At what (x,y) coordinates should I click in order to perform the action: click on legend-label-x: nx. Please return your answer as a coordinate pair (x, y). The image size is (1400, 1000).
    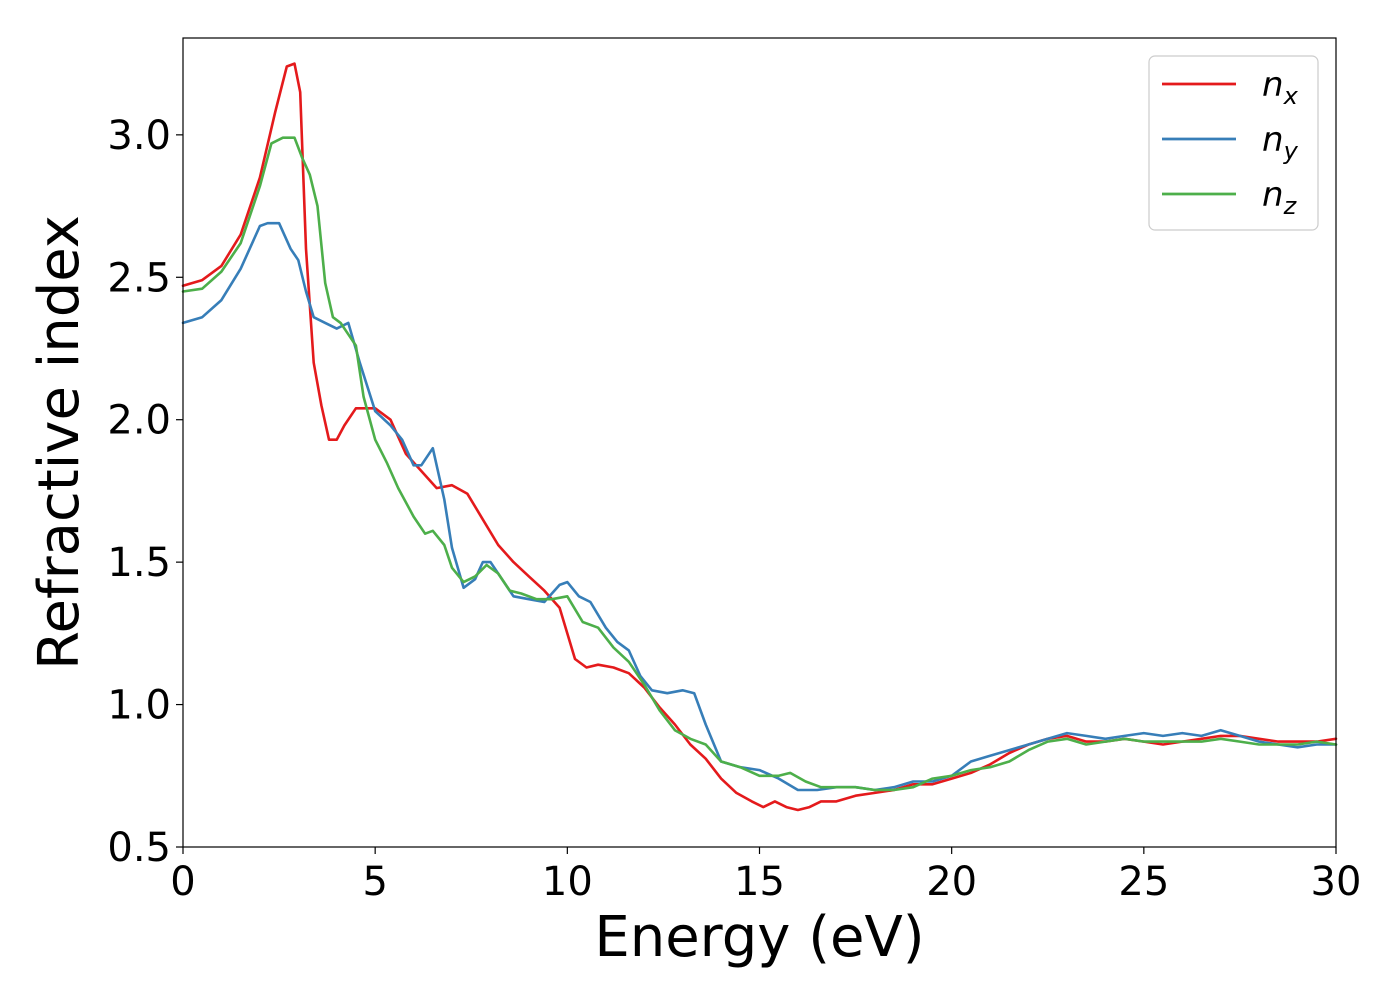
    Looking at the image, I should click on (1280, 87).